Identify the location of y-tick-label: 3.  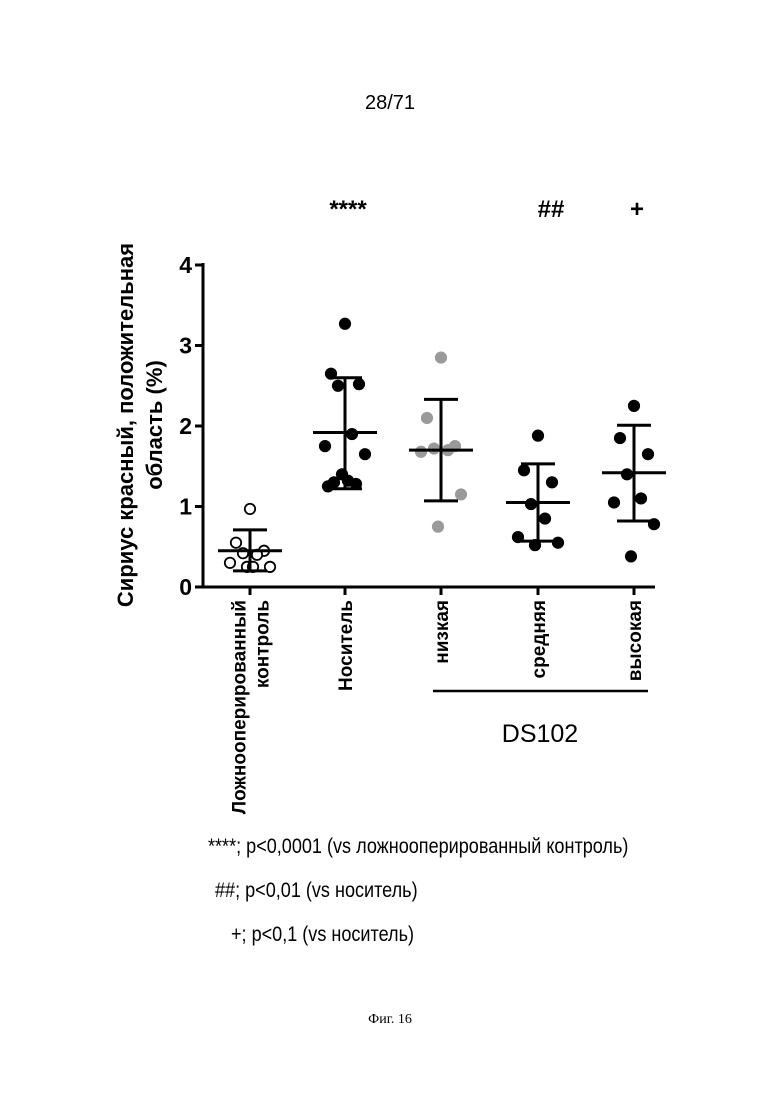
(185, 346).